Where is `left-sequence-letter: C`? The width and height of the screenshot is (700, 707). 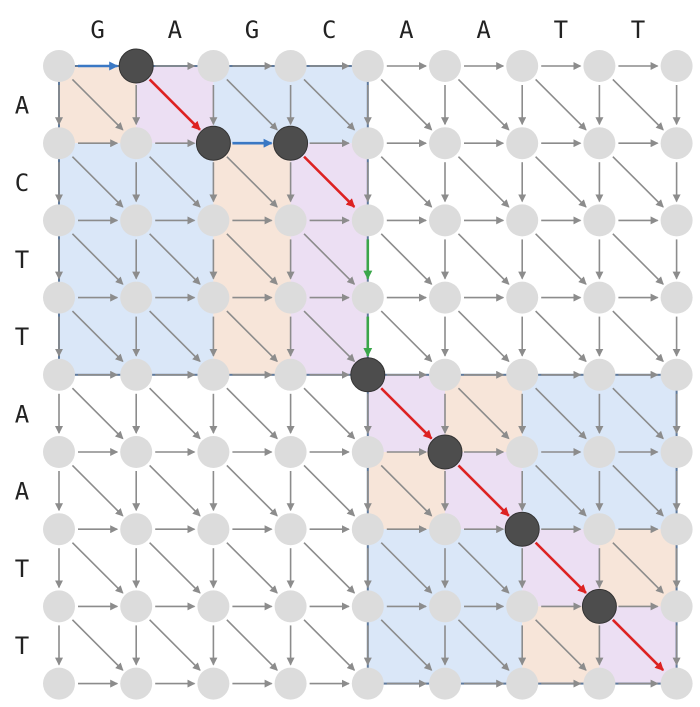 left-sequence-letter: C is located at coordinates (22, 183).